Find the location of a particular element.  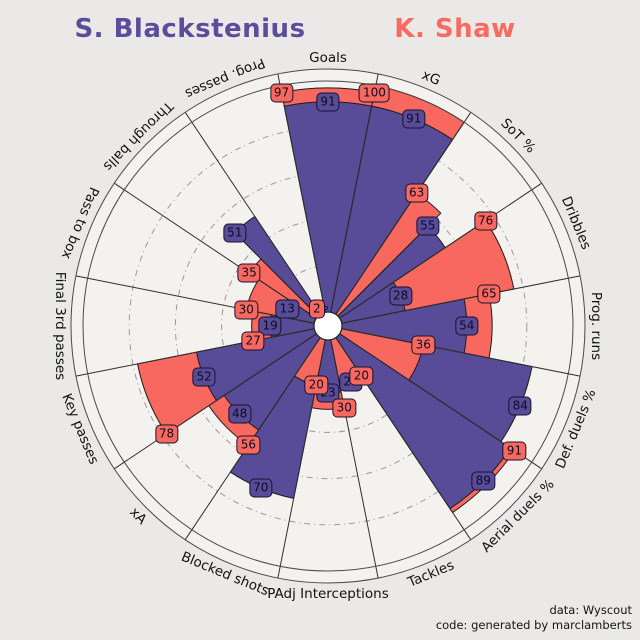

value-badge-blackstenius-13: 13 is located at coordinates (287, 309).